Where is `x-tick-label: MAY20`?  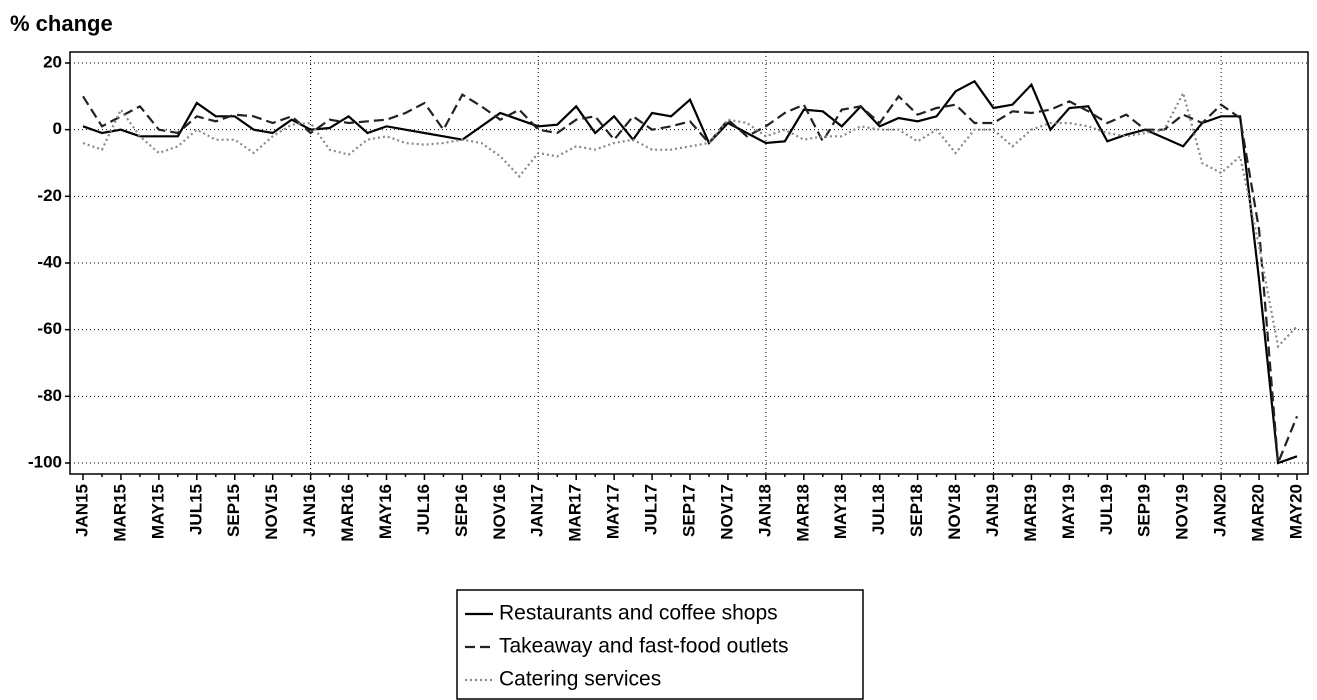
x-tick-label: MAY20 is located at coordinates (1295, 511).